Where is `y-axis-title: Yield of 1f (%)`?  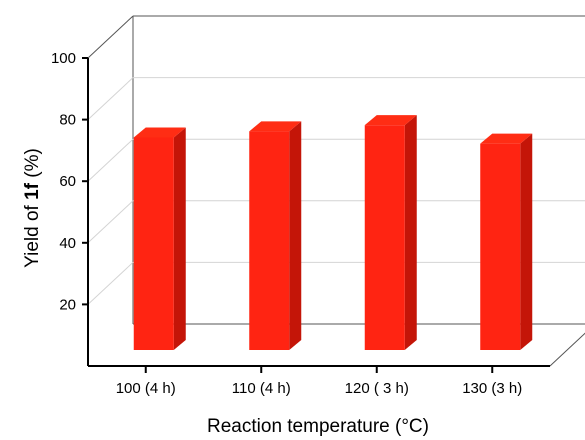
y-axis-title: Yield of 1f (%) is located at coordinates (32, 208).